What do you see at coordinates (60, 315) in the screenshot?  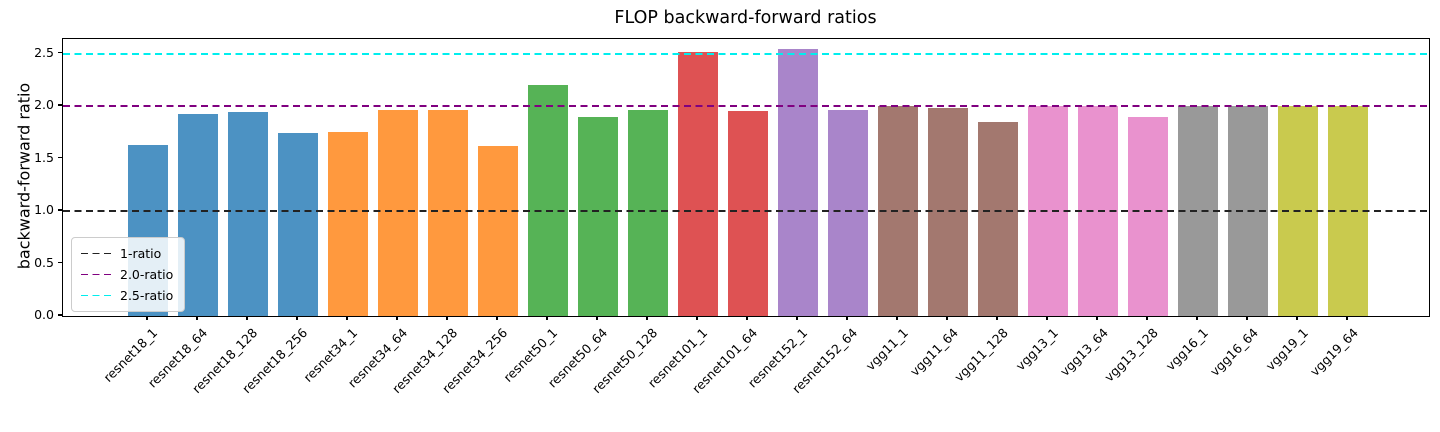 I see `y-tick-mark-0.0` at bounding box center [60, 315].